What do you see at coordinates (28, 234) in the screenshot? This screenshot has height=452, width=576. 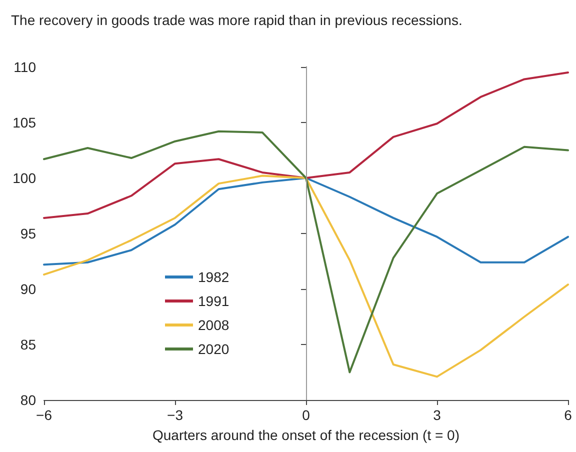 I see `y-tick-label: 95` at bounding box center [28, 234].